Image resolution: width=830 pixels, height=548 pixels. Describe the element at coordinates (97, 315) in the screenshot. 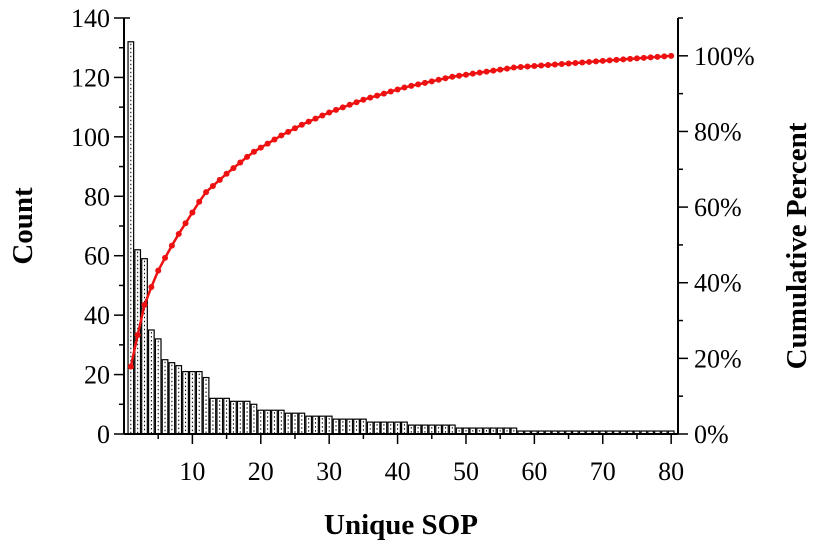

I see `y-tick-label: 40` at that location.